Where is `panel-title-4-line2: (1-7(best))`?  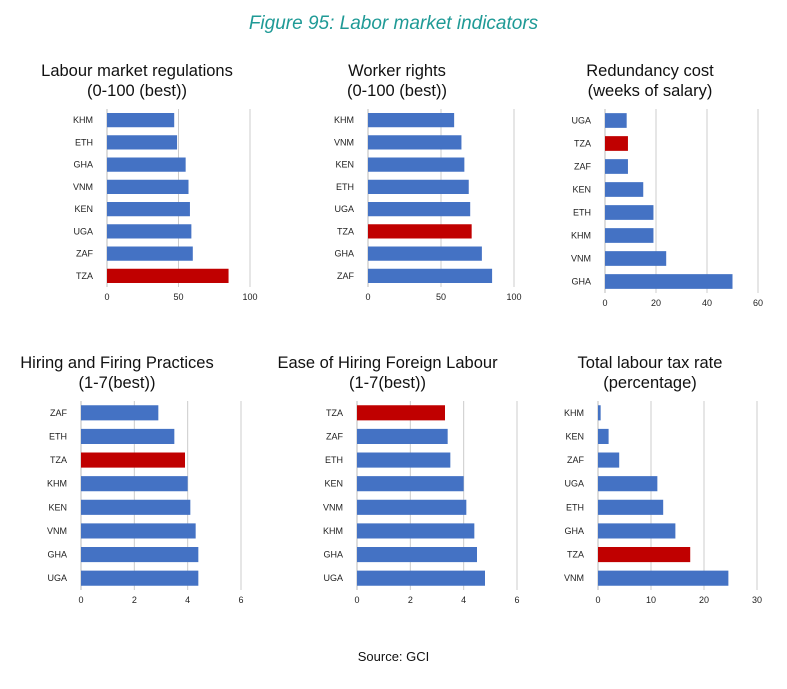 panel-title-4-line2: (1-7(best)) is located at coordinates (117, 383).